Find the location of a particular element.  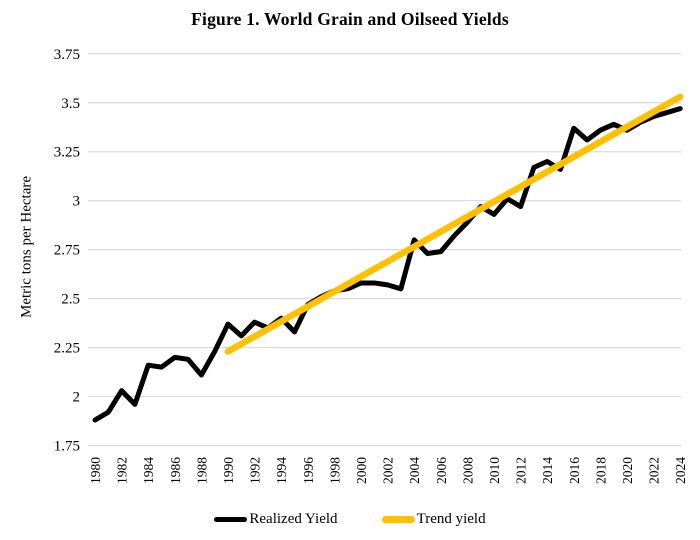

x-tick-label: 1984 is located at coordinates (148, 470).